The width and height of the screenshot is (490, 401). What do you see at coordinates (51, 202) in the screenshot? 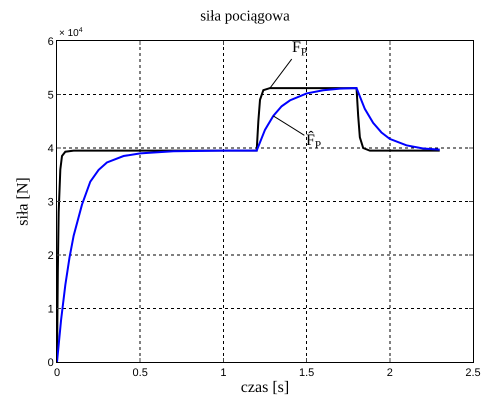
I see `y-tick-label: 3` at bounding box center [51, 202].